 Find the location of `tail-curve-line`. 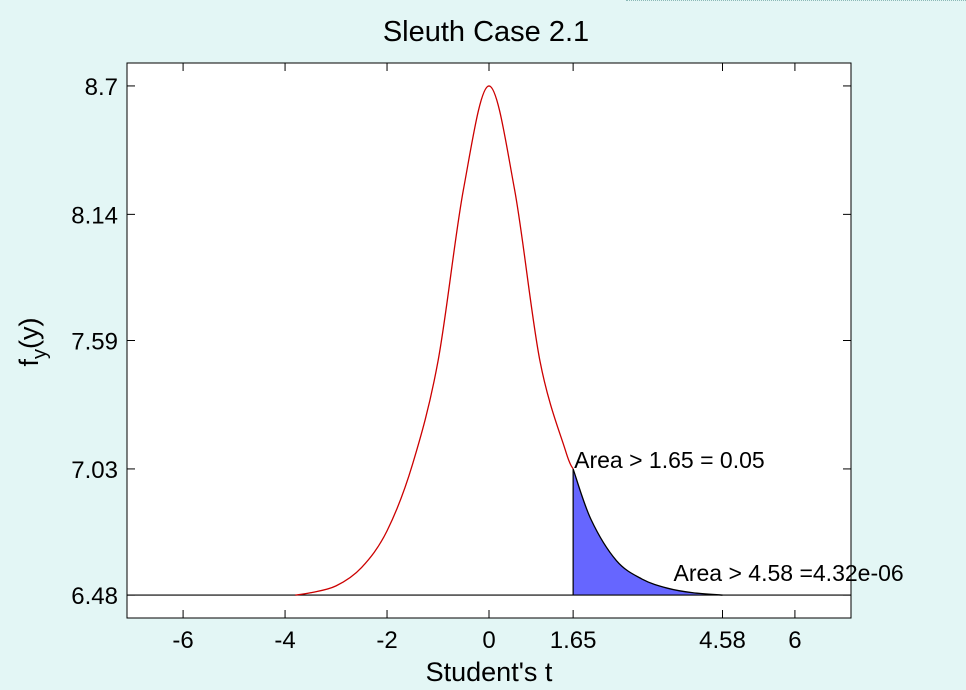

tail-curve-line is located at coordinates (647, 532).